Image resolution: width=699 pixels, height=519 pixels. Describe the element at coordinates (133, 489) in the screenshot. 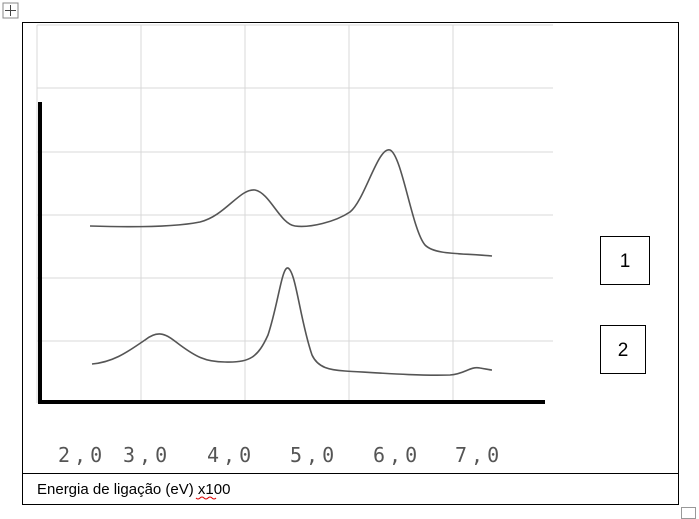

I see `caption: Energia de ligação (eV) x100` at that location.